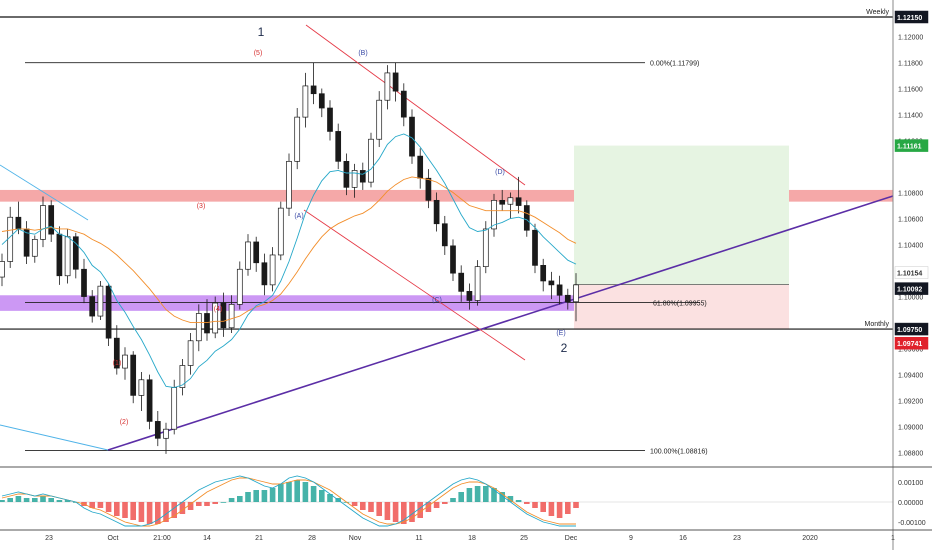 This screenshot has width=932, height=550. I want to click on price-badge-text: 1.09741, so click(909, 344).